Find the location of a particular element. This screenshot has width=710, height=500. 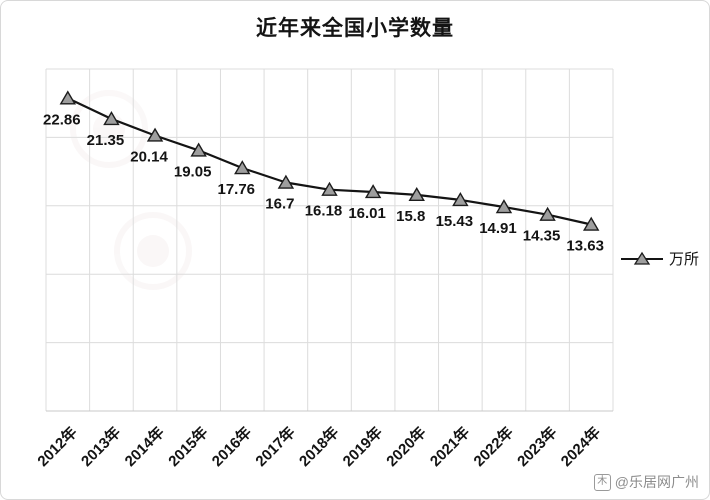

x-axis-label: 2013年 is located at coordinates (100, 446).